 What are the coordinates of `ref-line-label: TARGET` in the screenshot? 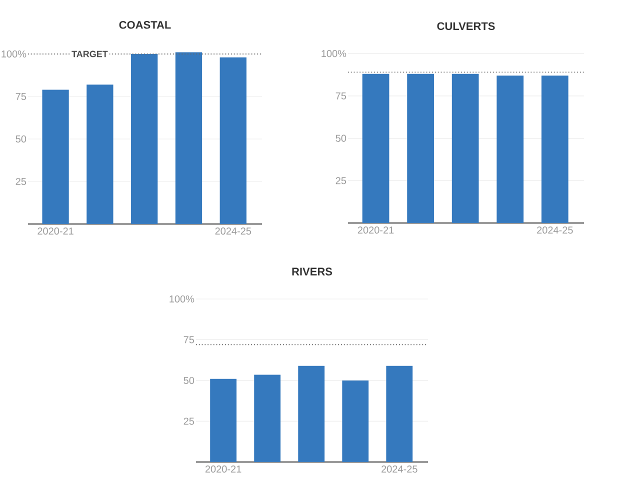 It's located at (90, 54).